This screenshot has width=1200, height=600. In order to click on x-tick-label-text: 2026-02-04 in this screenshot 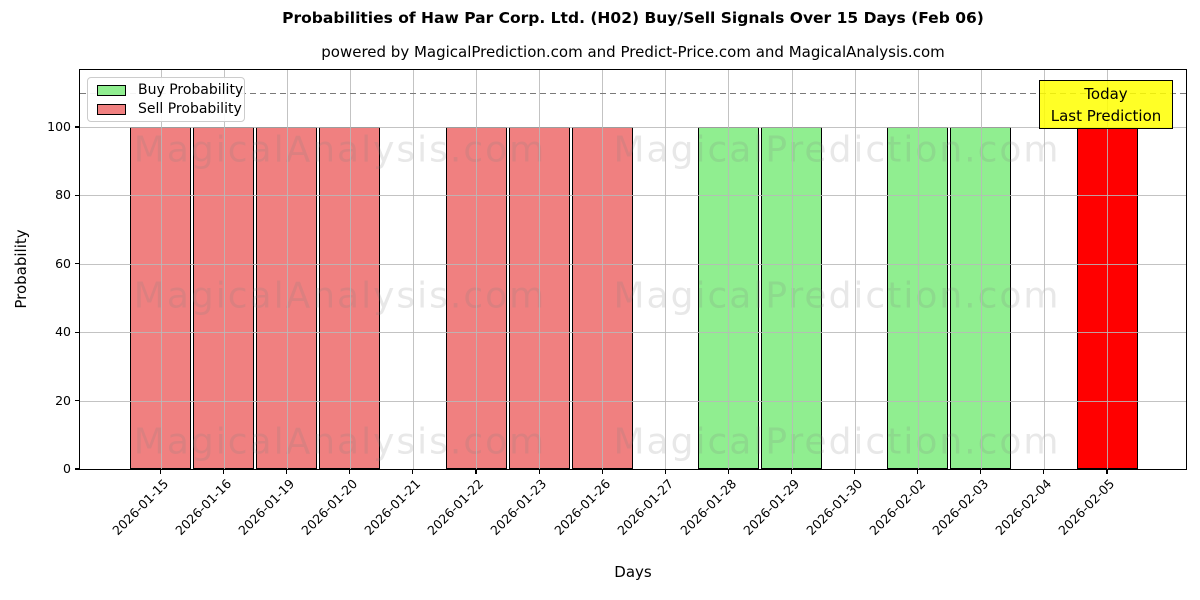, I will do `click(1023, 507)`.